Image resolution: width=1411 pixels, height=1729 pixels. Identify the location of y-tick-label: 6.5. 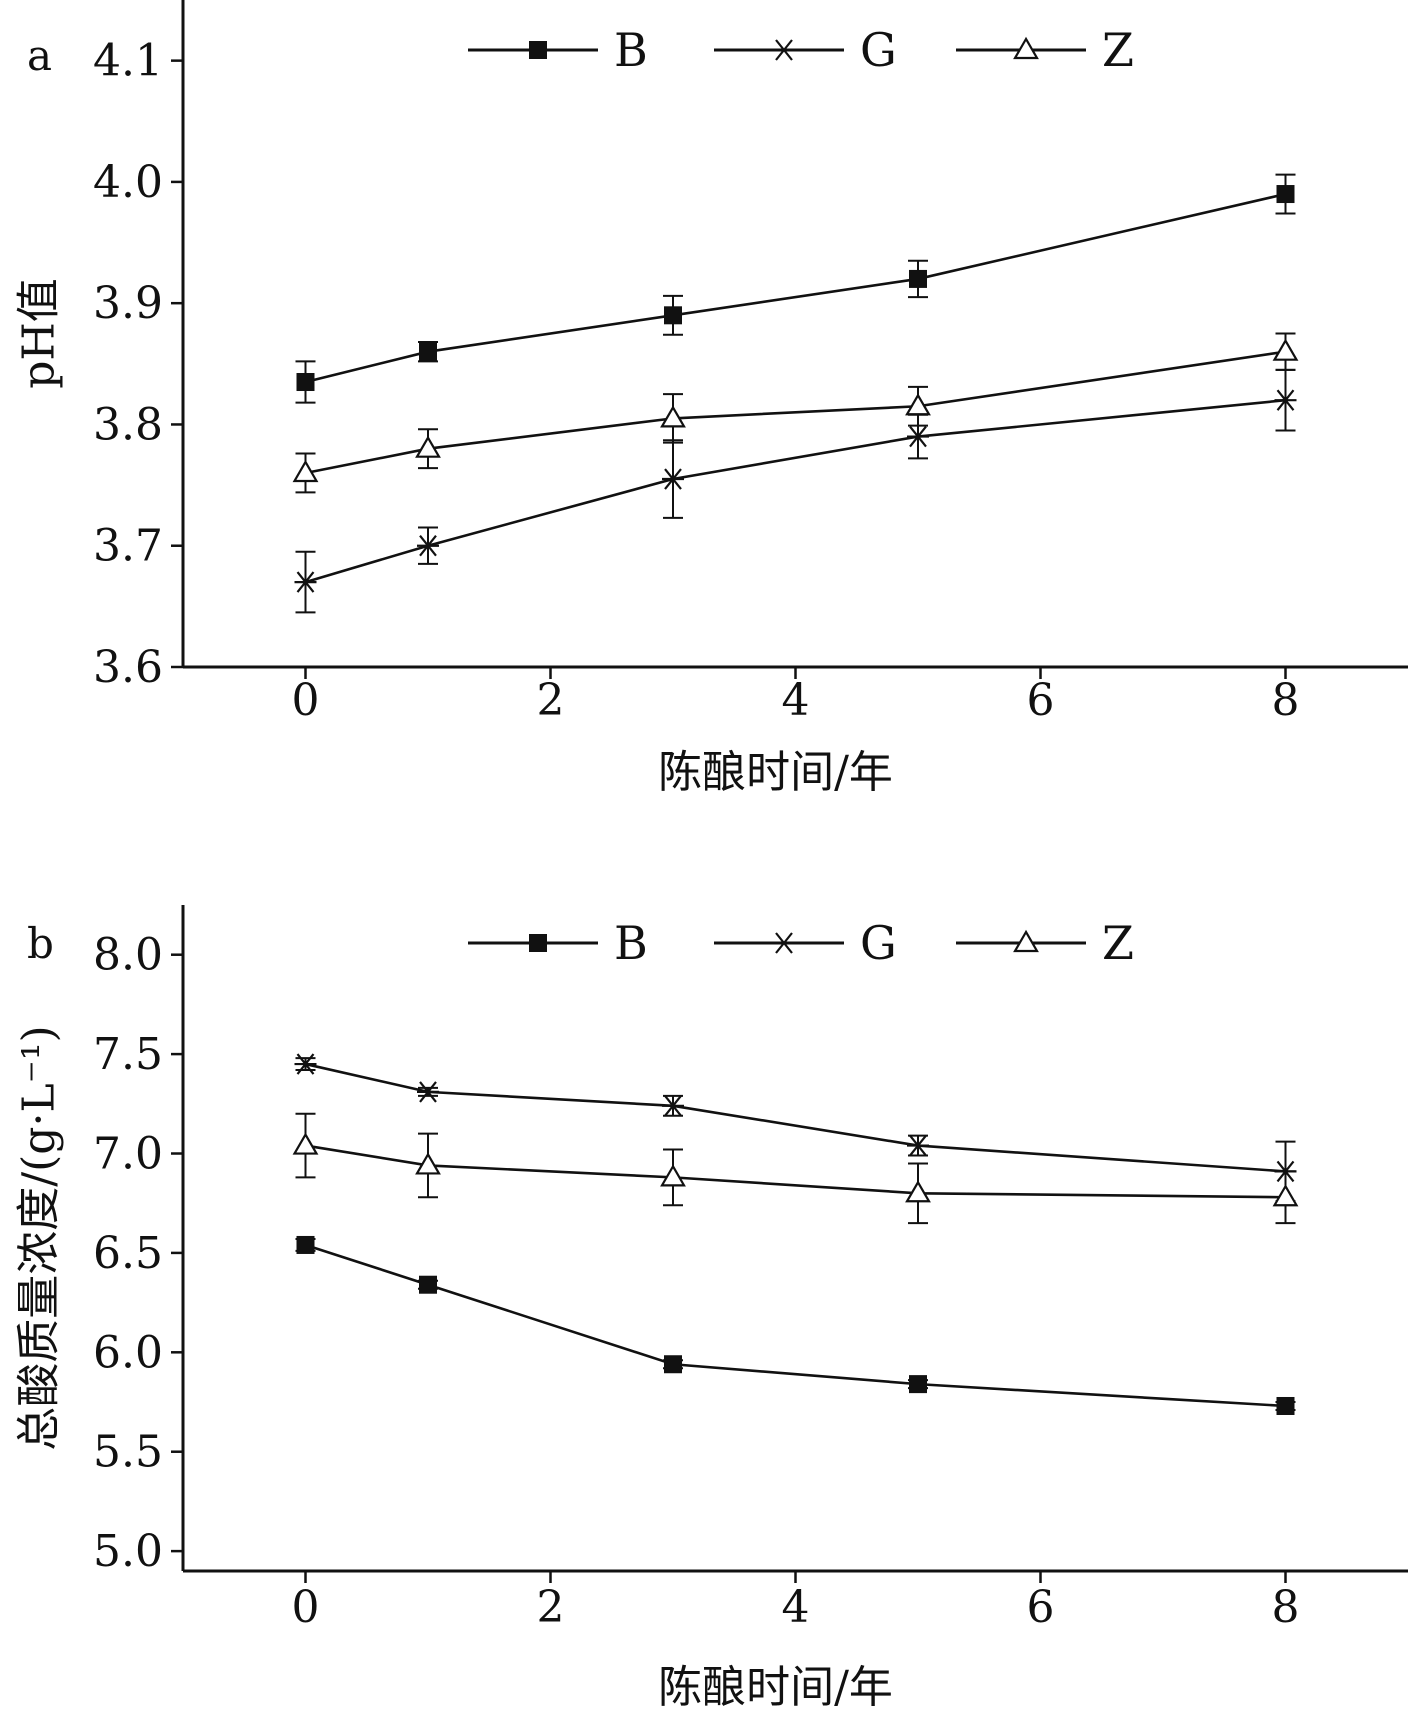
(128, 1253).